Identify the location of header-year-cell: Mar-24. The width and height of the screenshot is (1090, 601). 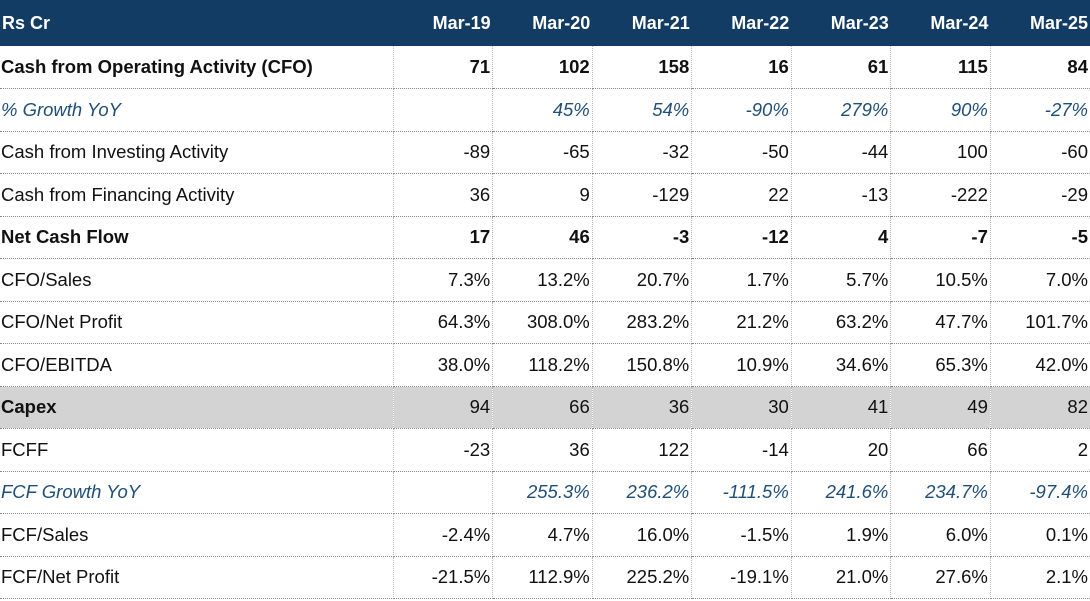
(959, 22).